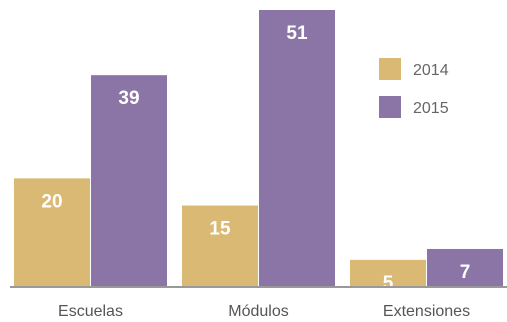 The image size is (507, 322). I want to click on category-labels-group: Escuelas Módulos Extensiones, so click(264, 311).